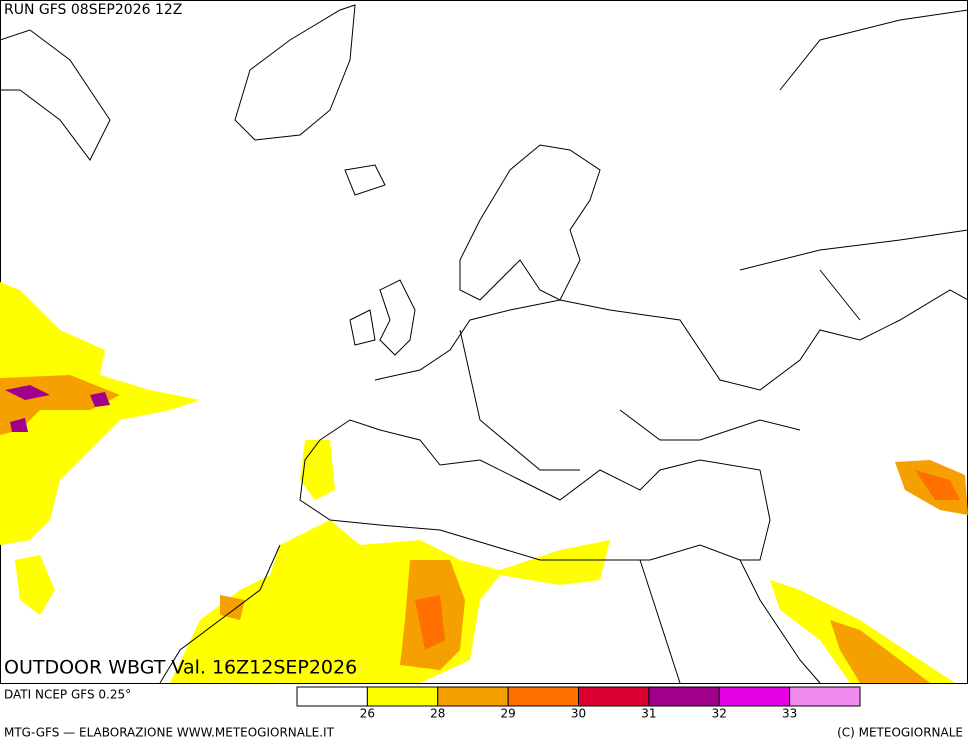  What do you see at coordinates (900, 733) in the screenshot?
I see `footer-right: (C) METEOGIORNALE` at bounding box center [900, 733].